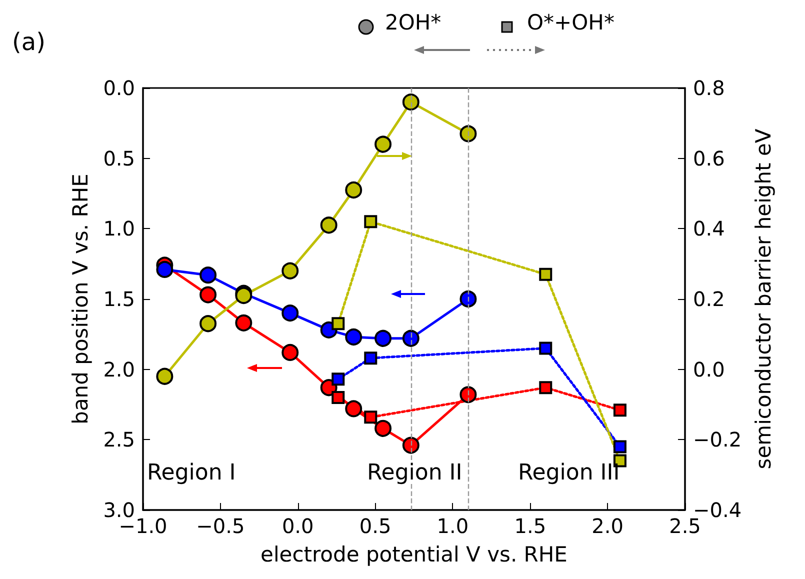 Image resolution: width=805 pixels, height=579 pixels. I want to click on y2-tick-label: 0.0, so click(709, 369).